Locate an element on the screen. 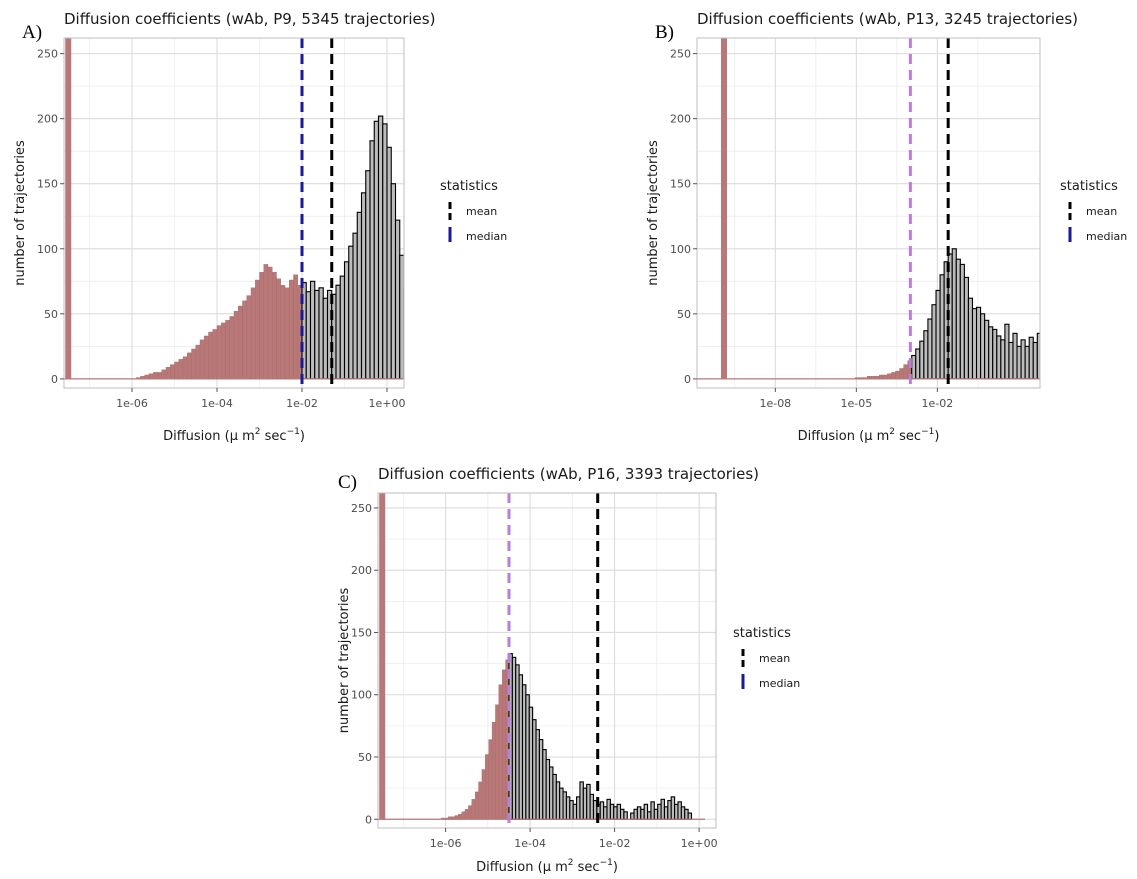 The height and width of the screenshot is (879, 1137). x-axis-label-superscript: 2 is located at coordinates (892, 432).